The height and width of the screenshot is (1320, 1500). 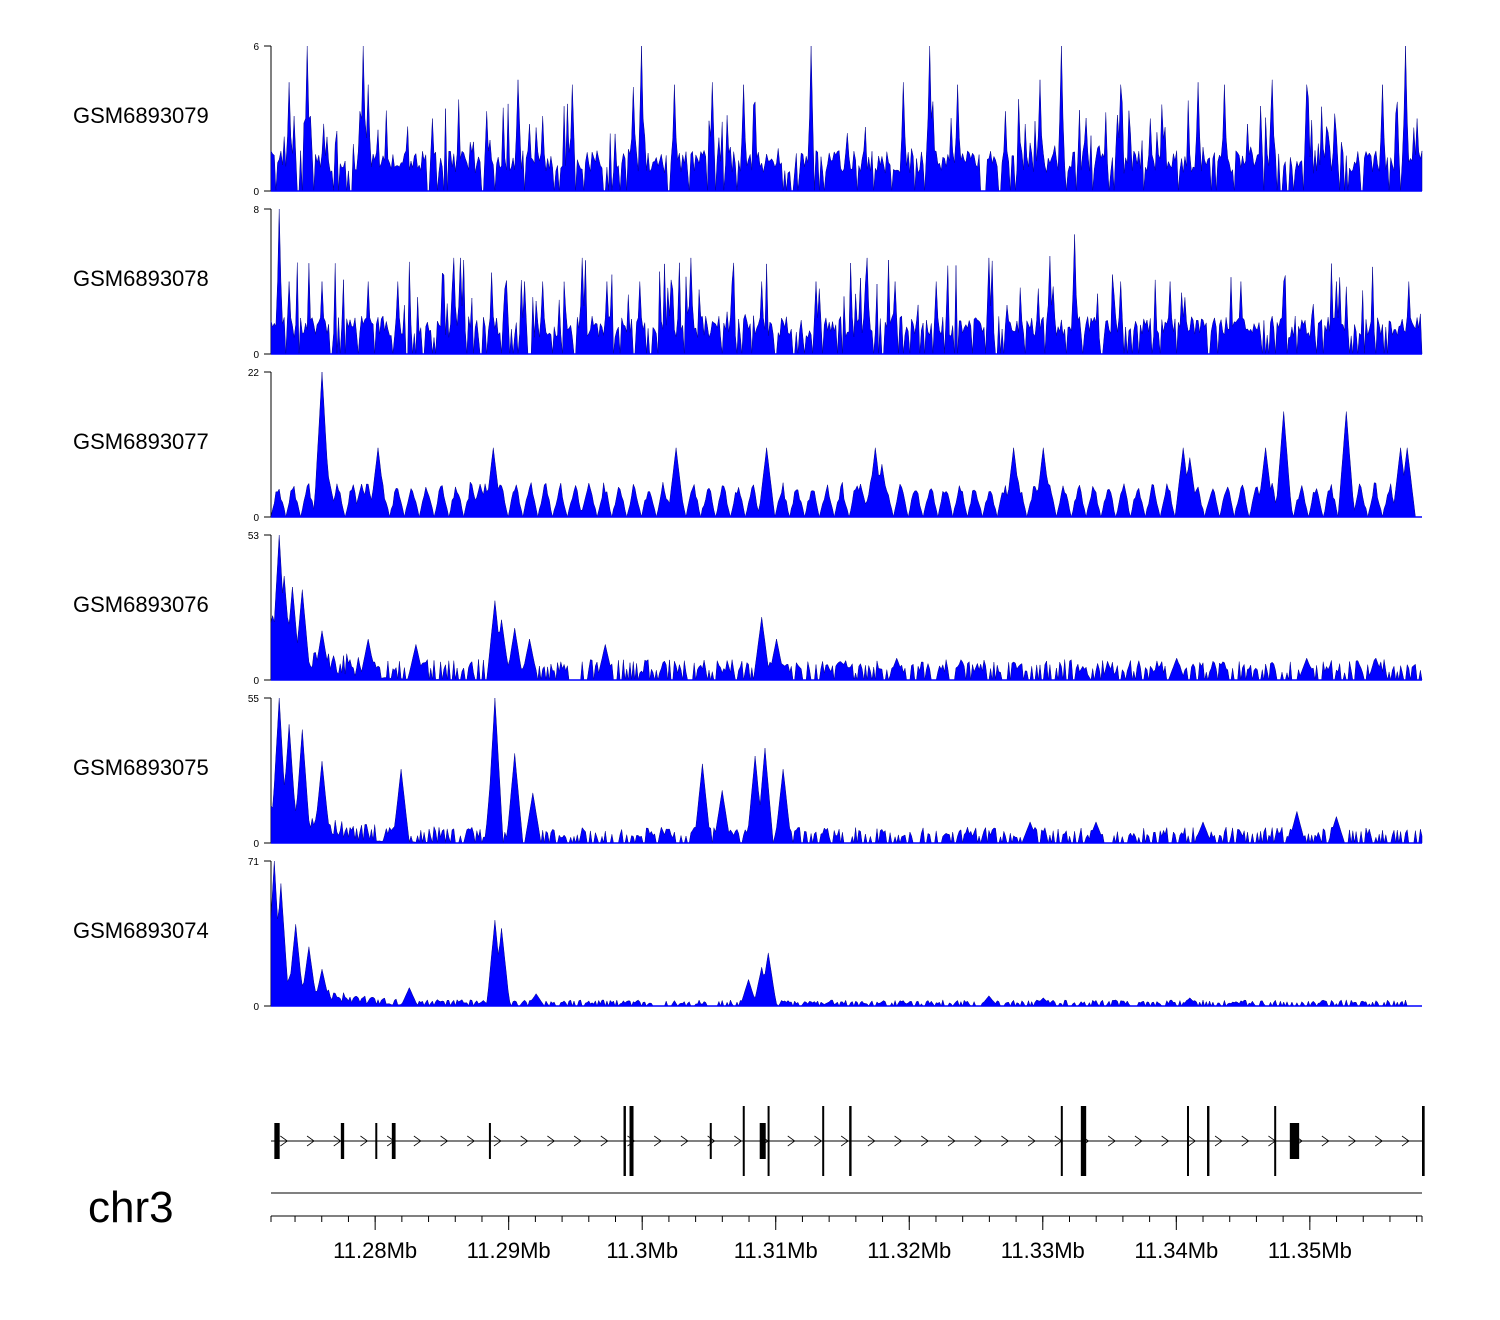 What do you see at coordinates (509, 1250) in the screenshot?
I see `x-axis-tick-label: 11.29Mb` at bounding box center [509, 1250].